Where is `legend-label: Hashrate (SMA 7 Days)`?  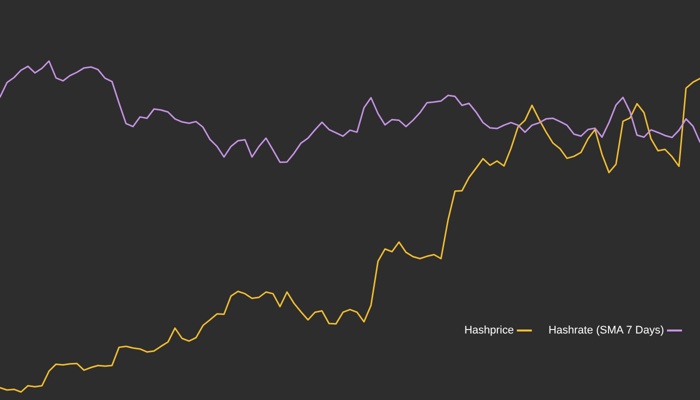 legend-label: Hashrate (SMA 7 Days) is located at coordinates (606, 330).